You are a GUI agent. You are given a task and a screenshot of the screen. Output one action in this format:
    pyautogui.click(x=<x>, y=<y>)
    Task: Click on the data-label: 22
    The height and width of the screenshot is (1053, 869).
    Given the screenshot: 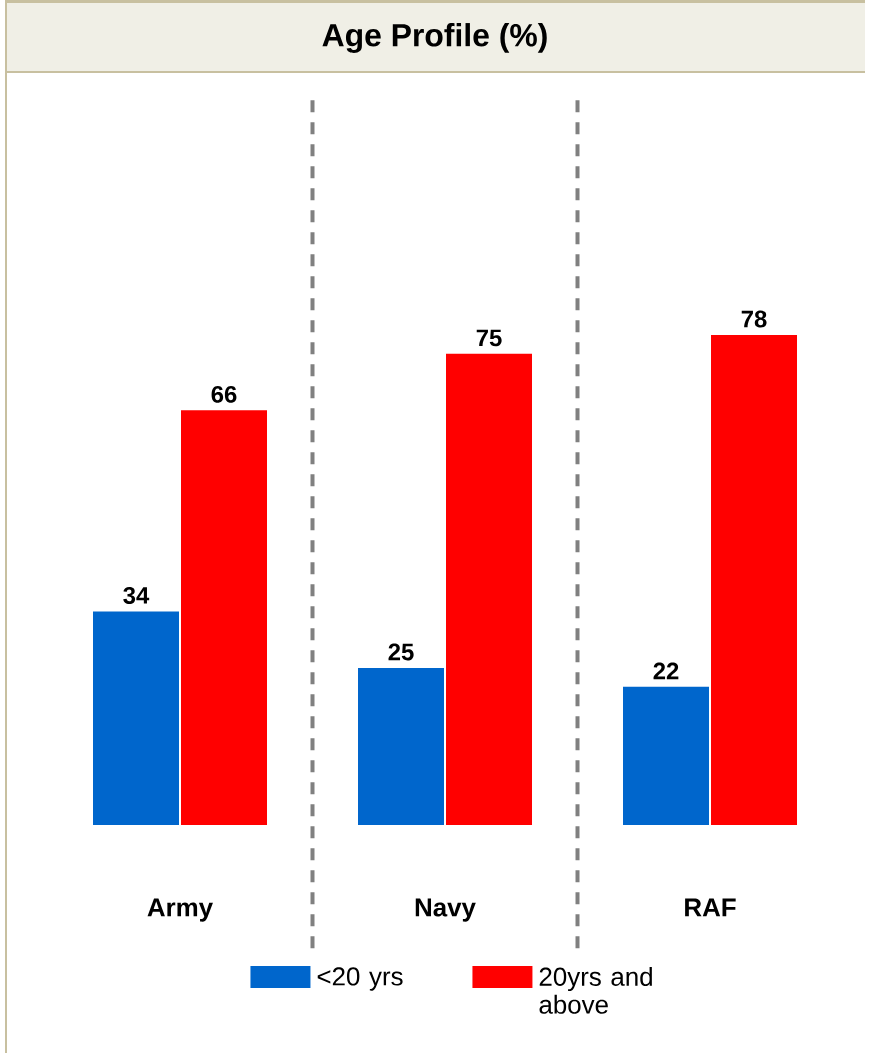 What is the action you would take?
    pyautogui.click(x=666, y=671)
    